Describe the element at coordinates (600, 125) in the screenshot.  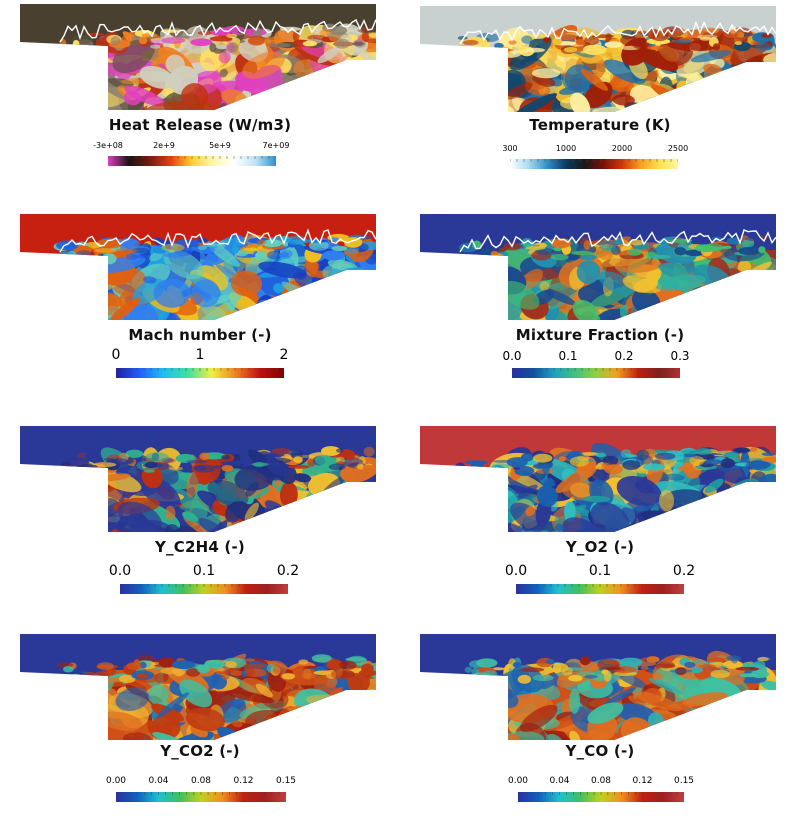
I see `panel-title-temperature: Temperature (K)` at that location.